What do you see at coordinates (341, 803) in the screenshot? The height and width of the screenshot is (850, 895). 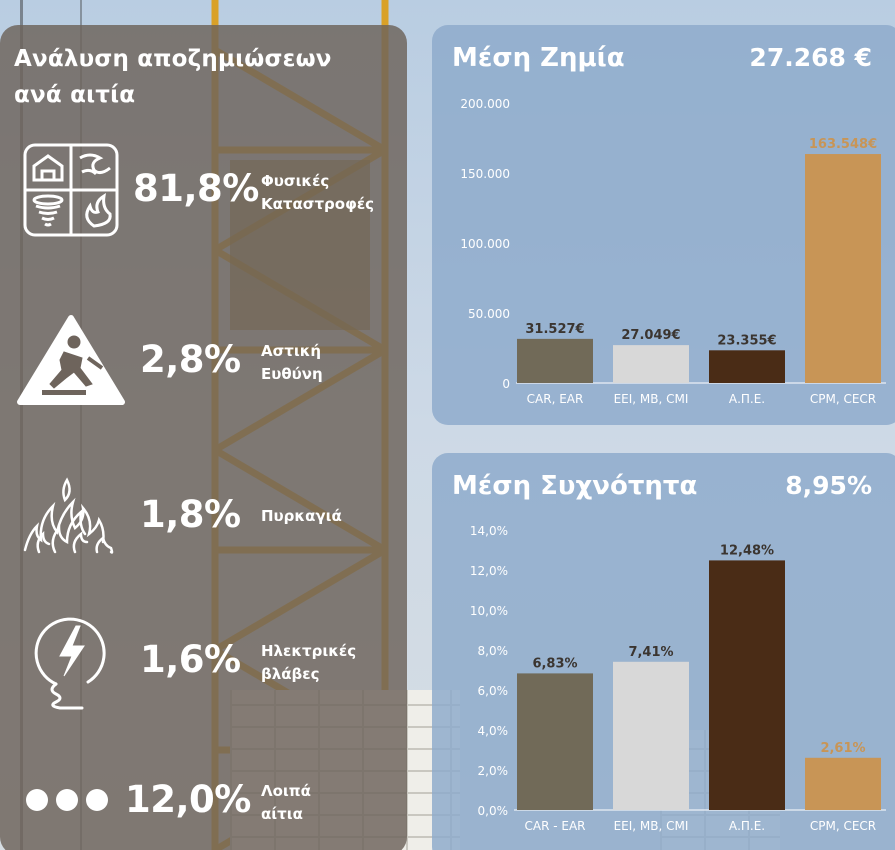 I see `cause-label: Λοιπά αίτια` at bounding box center [341, 803].